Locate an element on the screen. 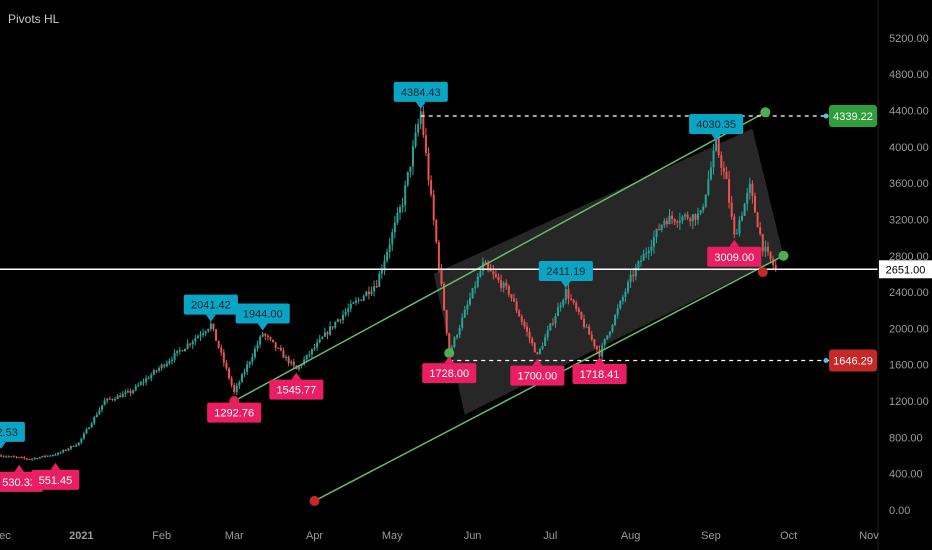  pivot-value: 1545.77 is located at coordinates (296, 391).